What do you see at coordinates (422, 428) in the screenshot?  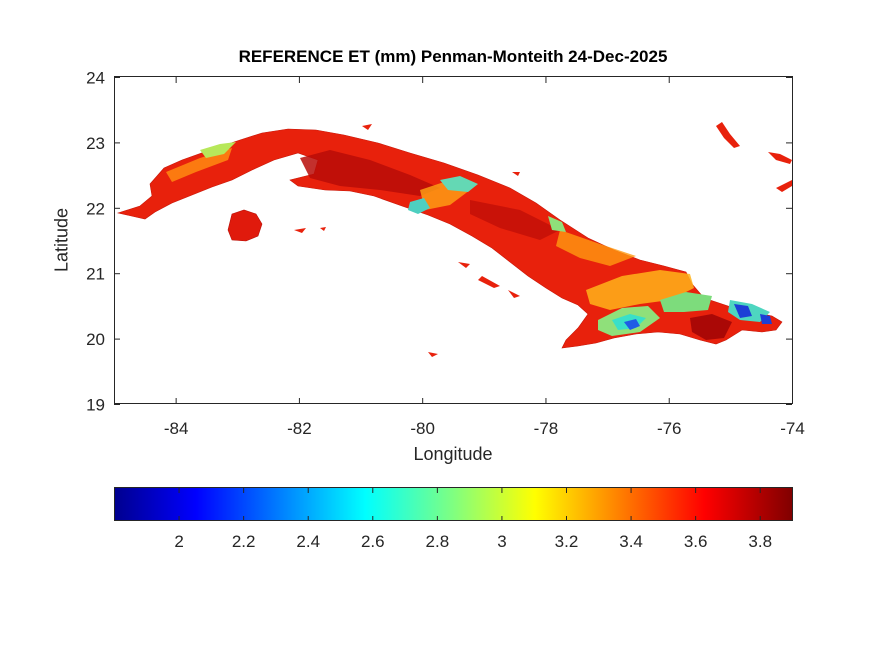 I see `x-tick-label: -80` at bounding box center [422, 428].